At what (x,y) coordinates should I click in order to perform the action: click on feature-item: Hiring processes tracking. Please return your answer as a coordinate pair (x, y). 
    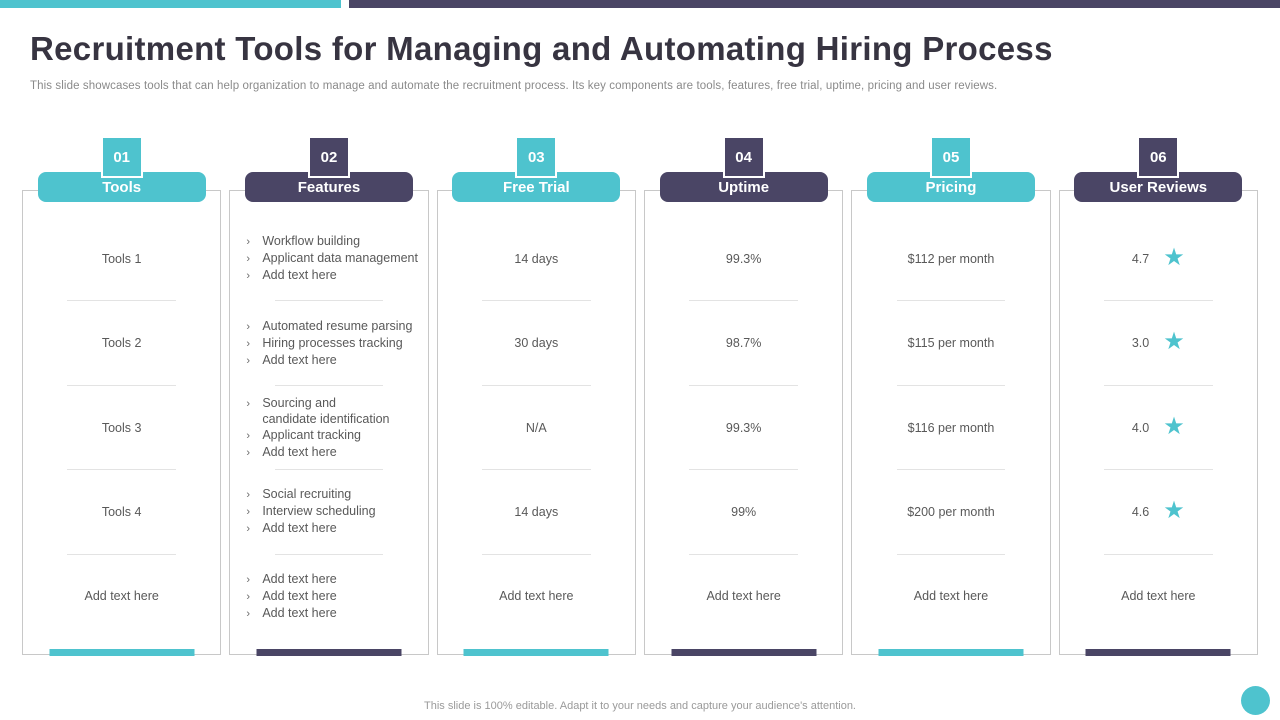
    Looking at the image, I should click on (332, 342).